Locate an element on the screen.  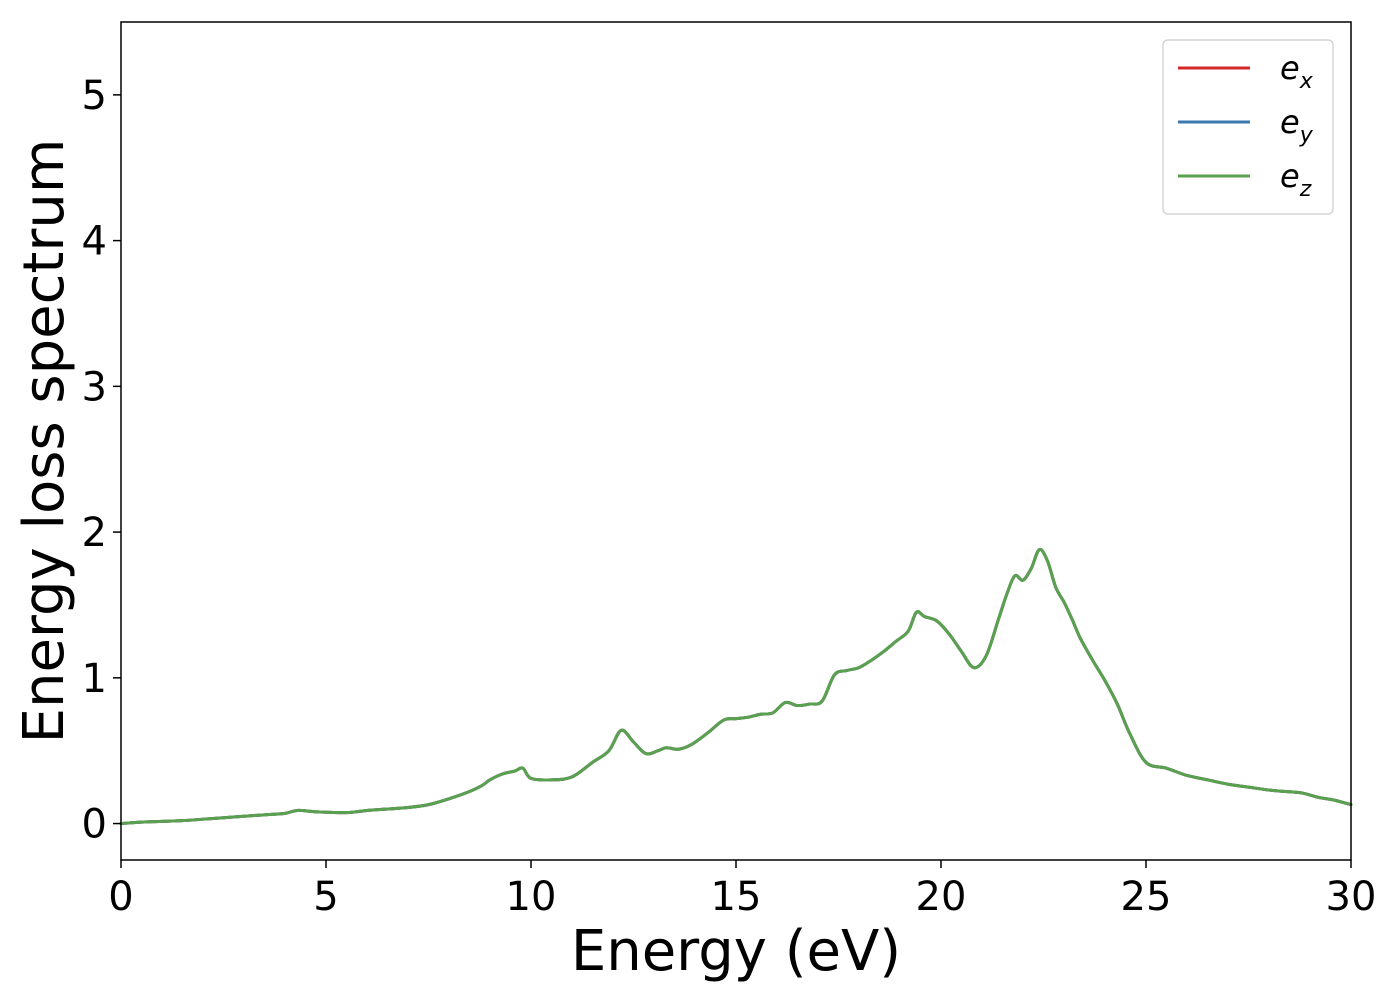
y-axis-label: Energy loss spectrum is located at coordinates (44, 441).